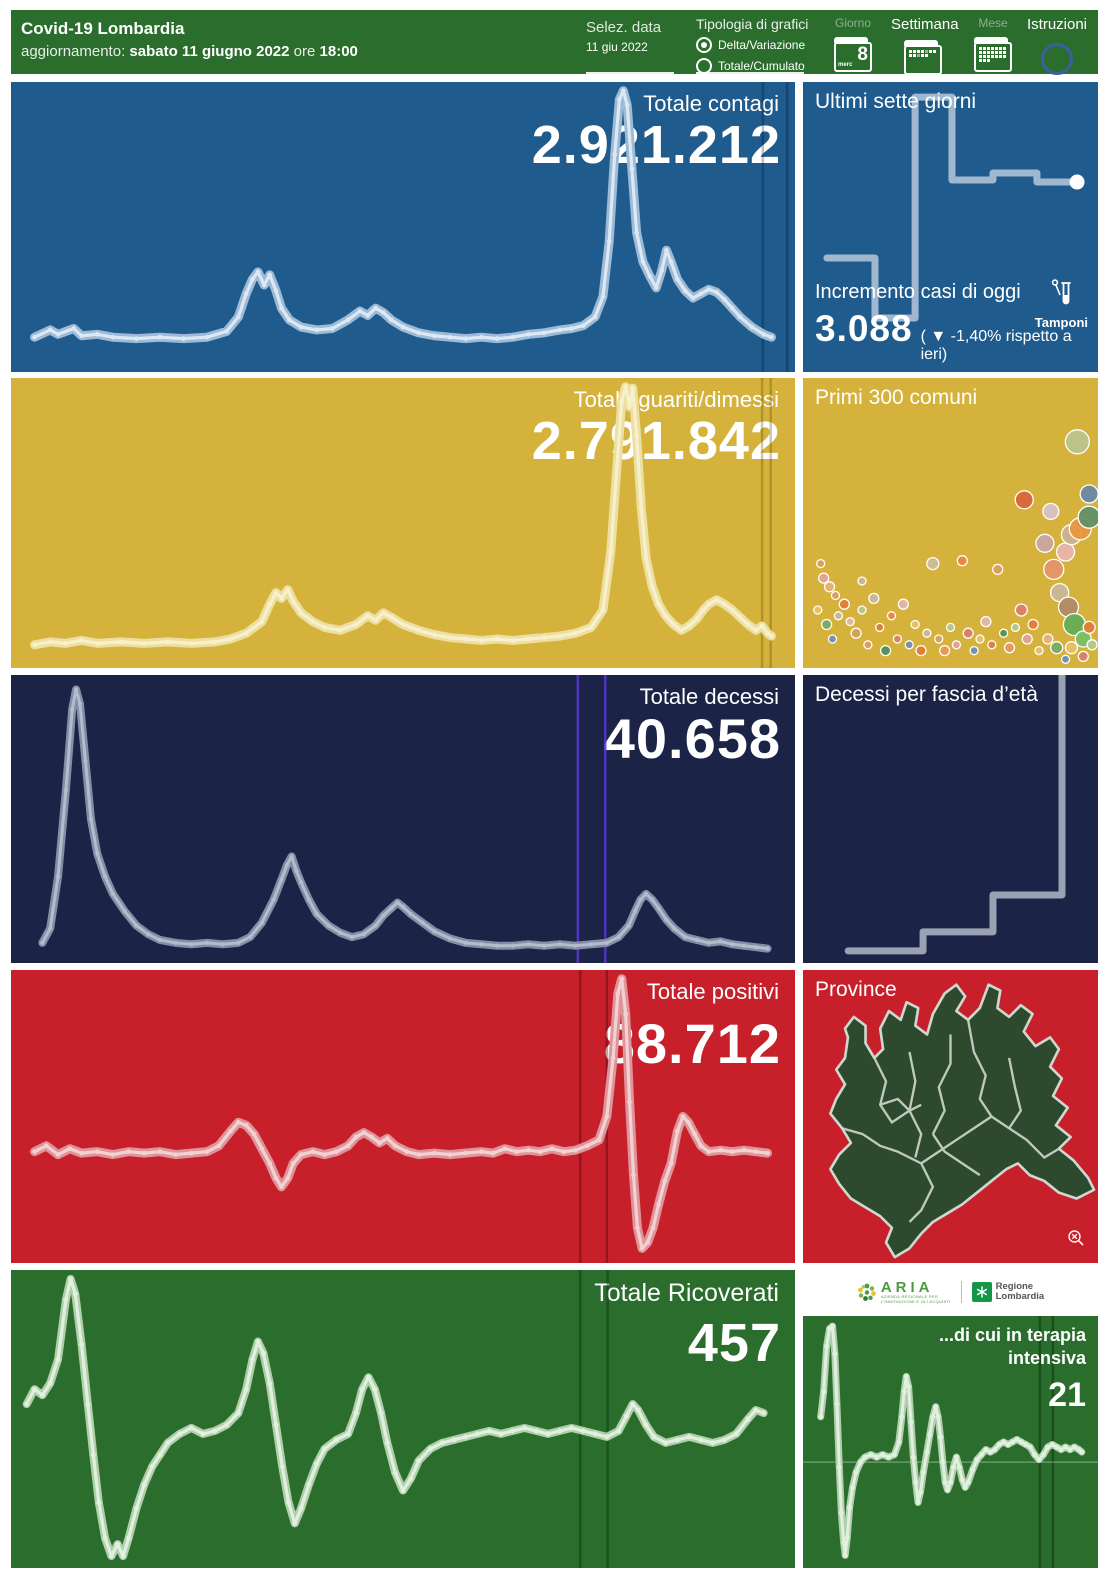 Image resolution: width=1109 pixels, height=1579 pixels. Describe the element at coordinates (624, 27) in the screenshot. I see `date-selector-label: Selez. data` at that location.